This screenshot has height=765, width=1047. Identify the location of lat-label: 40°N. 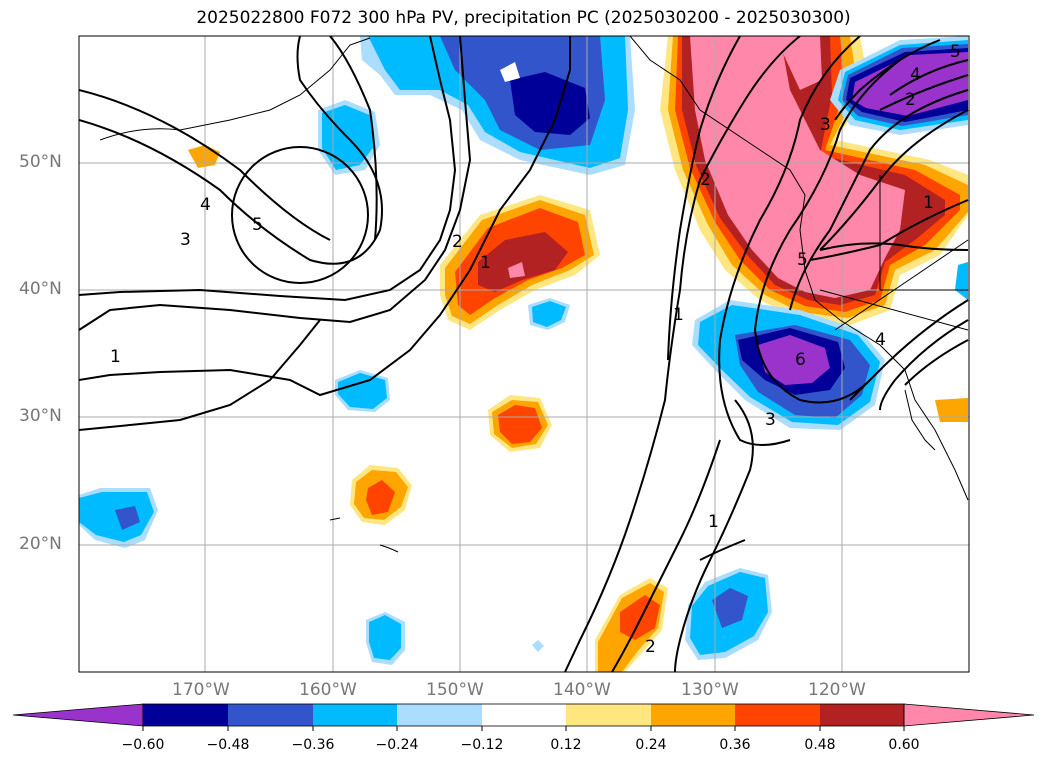
(40, 289).